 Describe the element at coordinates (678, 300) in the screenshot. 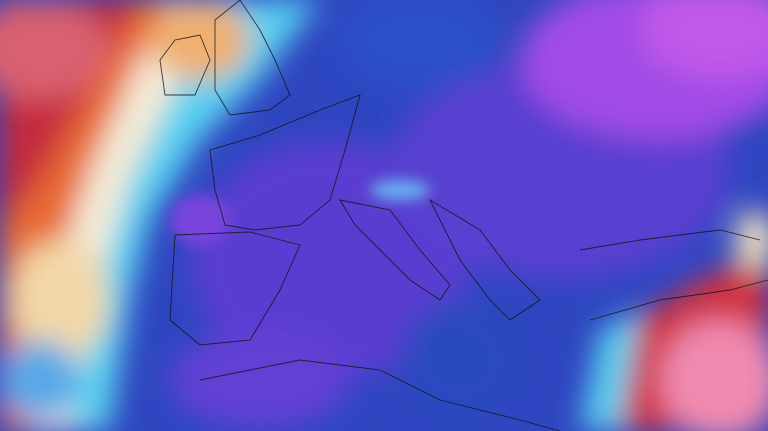

I see `turkey-south-coast` at that location.